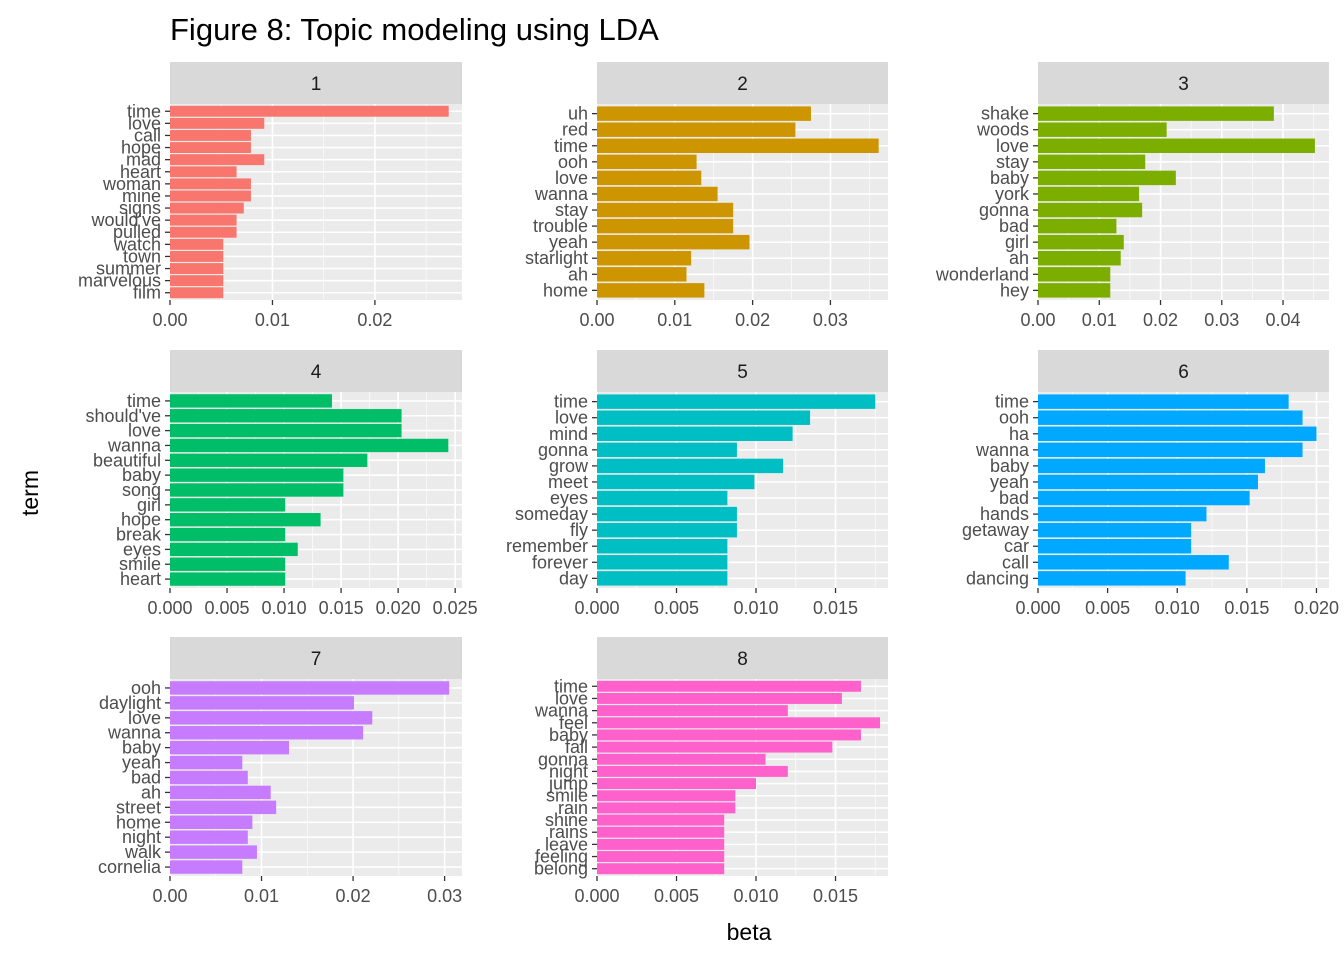  Describe the element at coordinates (566, 820) in the screenshot. I see `y-tick-label: shine` at that location.